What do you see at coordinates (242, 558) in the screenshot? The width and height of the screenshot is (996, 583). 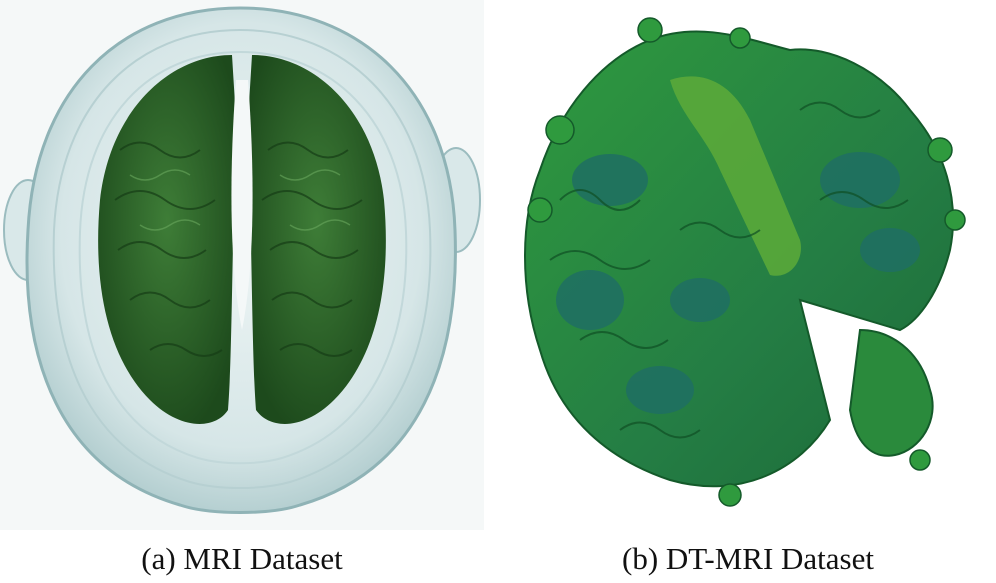 I see `caption-mri-dataset: (a) MRI Dataset` at bounding box center [242, 558].